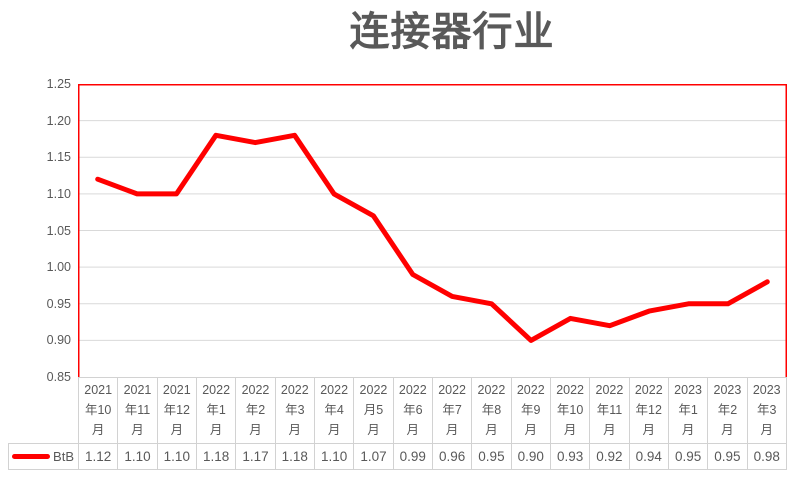  Describe the element at coordinates (58, 340) in the screenshot. I see `y-axis-tick-label: 0.90` at that location.